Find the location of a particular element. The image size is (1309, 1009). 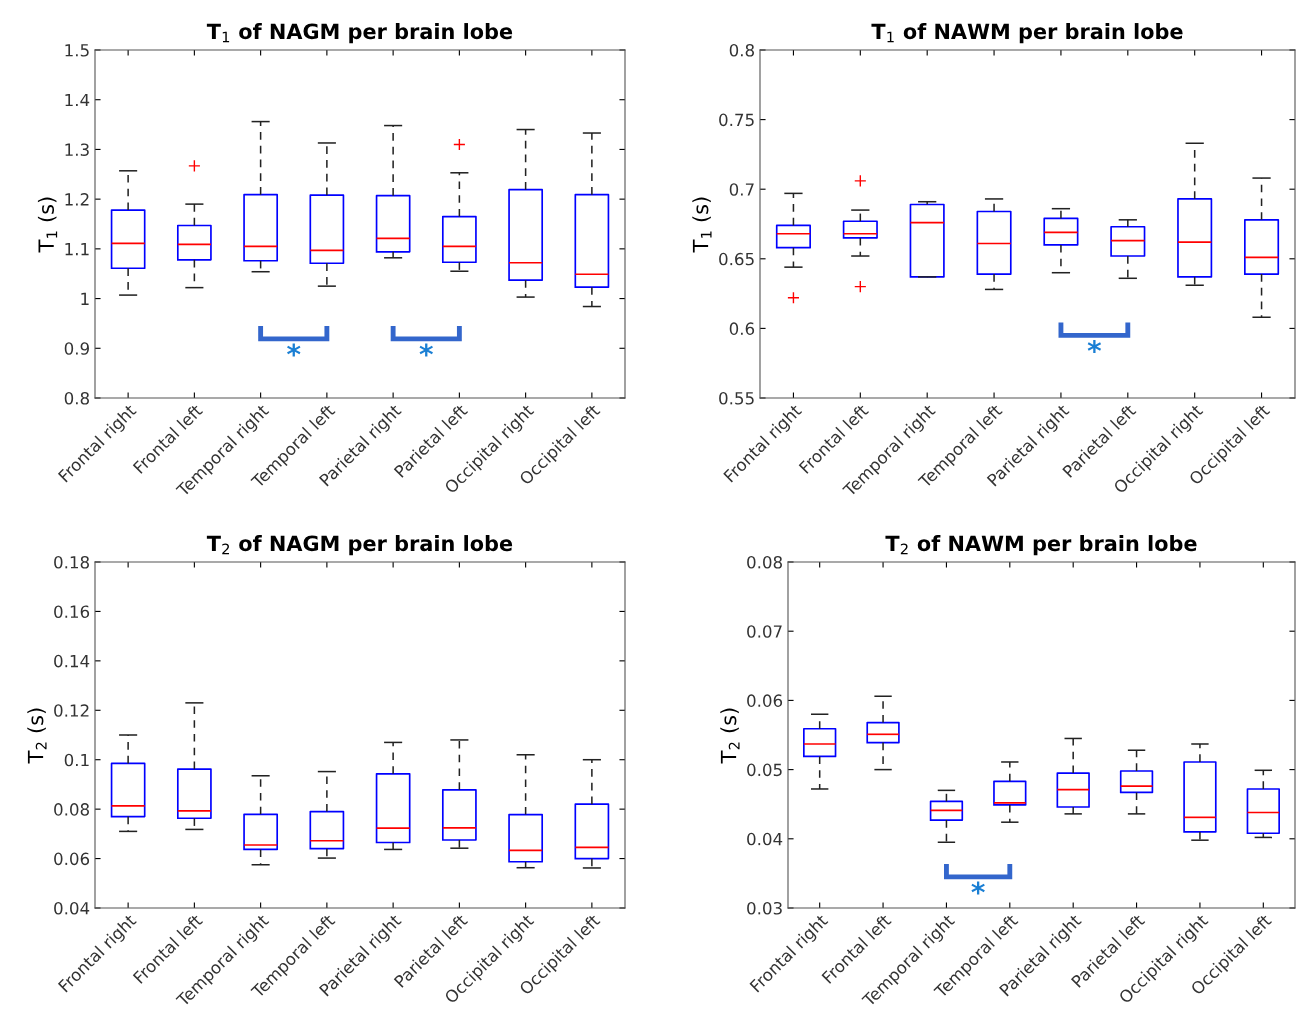

chart-title: T$_{1}$ of NAWM per brain lobe is located at coordinates (1027, 33).